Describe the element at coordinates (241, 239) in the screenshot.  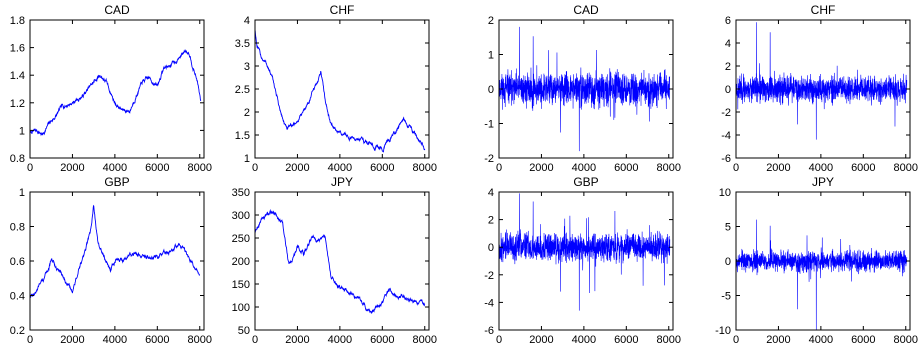
I see `y-tick-label: 250` at that location.